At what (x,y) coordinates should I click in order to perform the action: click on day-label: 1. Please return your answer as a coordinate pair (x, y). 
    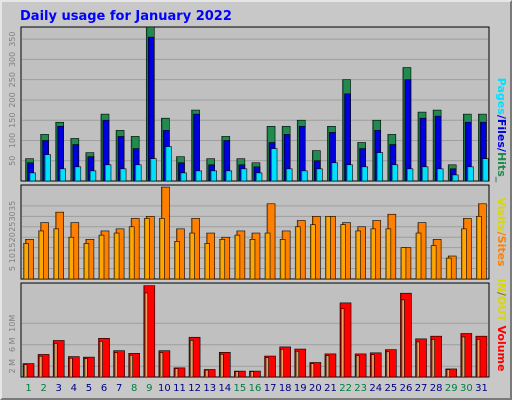
    Looking at the image, I should click on (28, 388).